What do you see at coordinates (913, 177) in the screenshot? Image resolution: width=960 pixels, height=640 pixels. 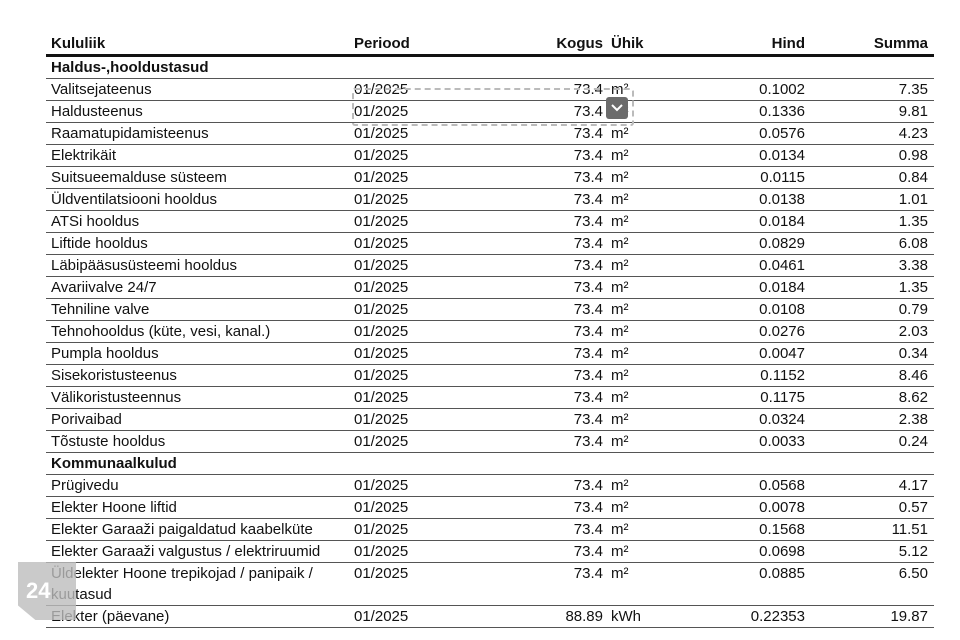 I see `cell-sum: 0.84` at bounding box center [913, 177].